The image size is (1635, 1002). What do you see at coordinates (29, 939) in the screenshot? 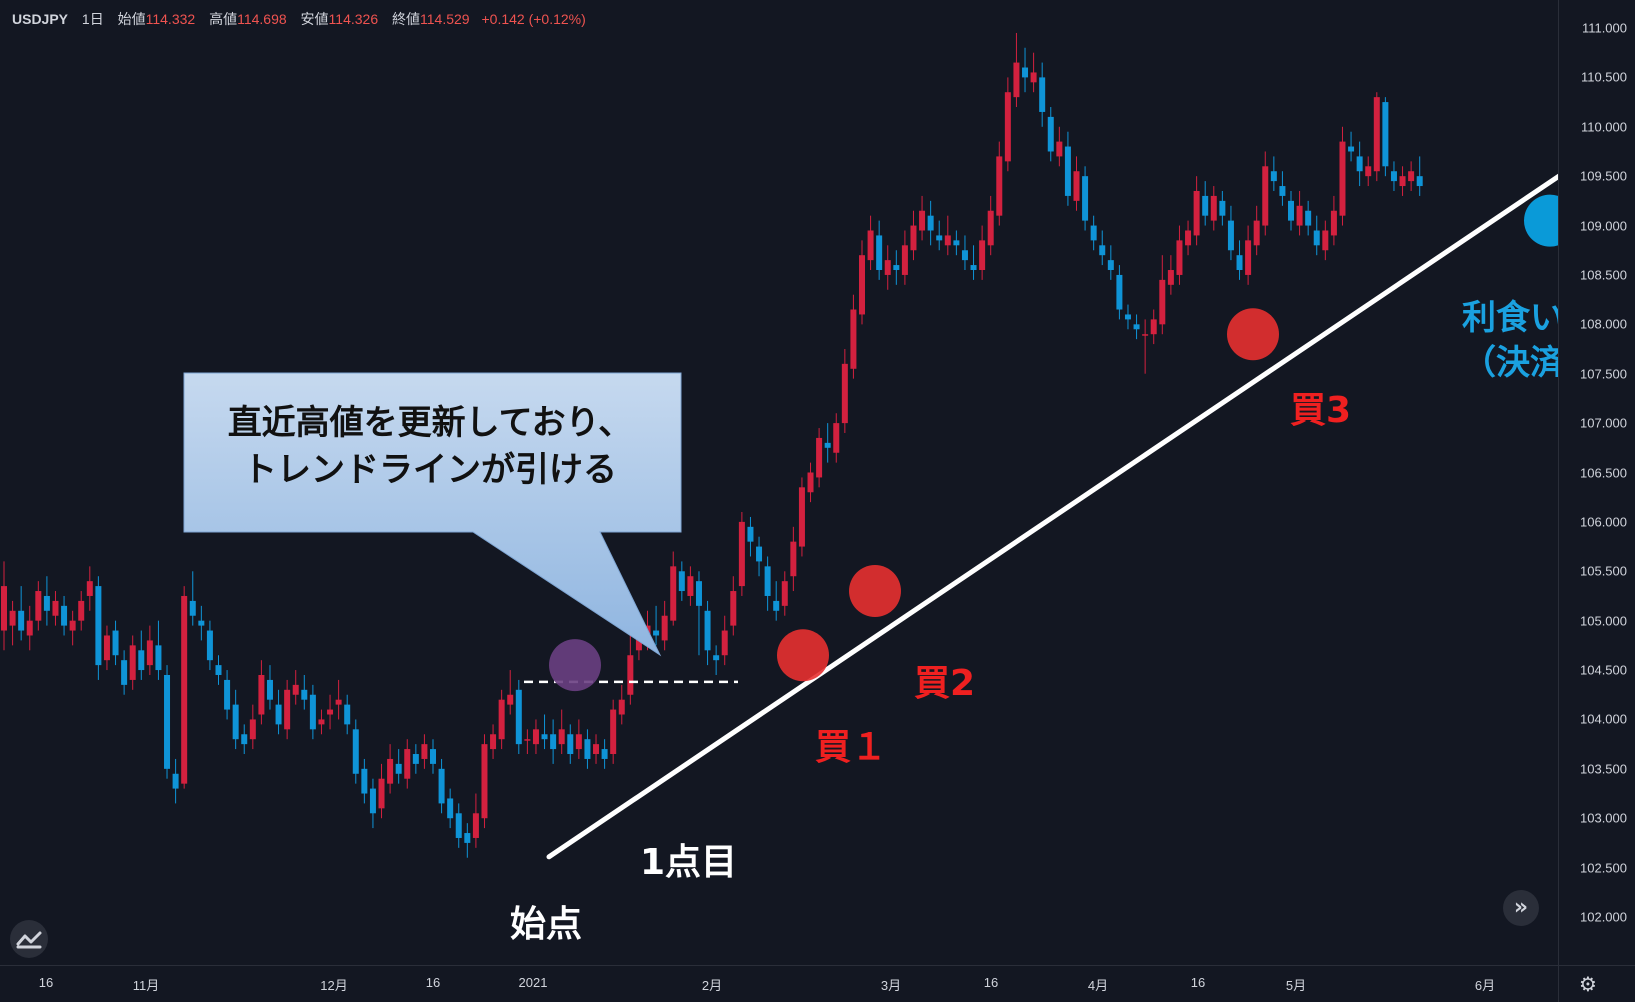
I see `tradingview-logo-icon` at bounding box center [29, 939].